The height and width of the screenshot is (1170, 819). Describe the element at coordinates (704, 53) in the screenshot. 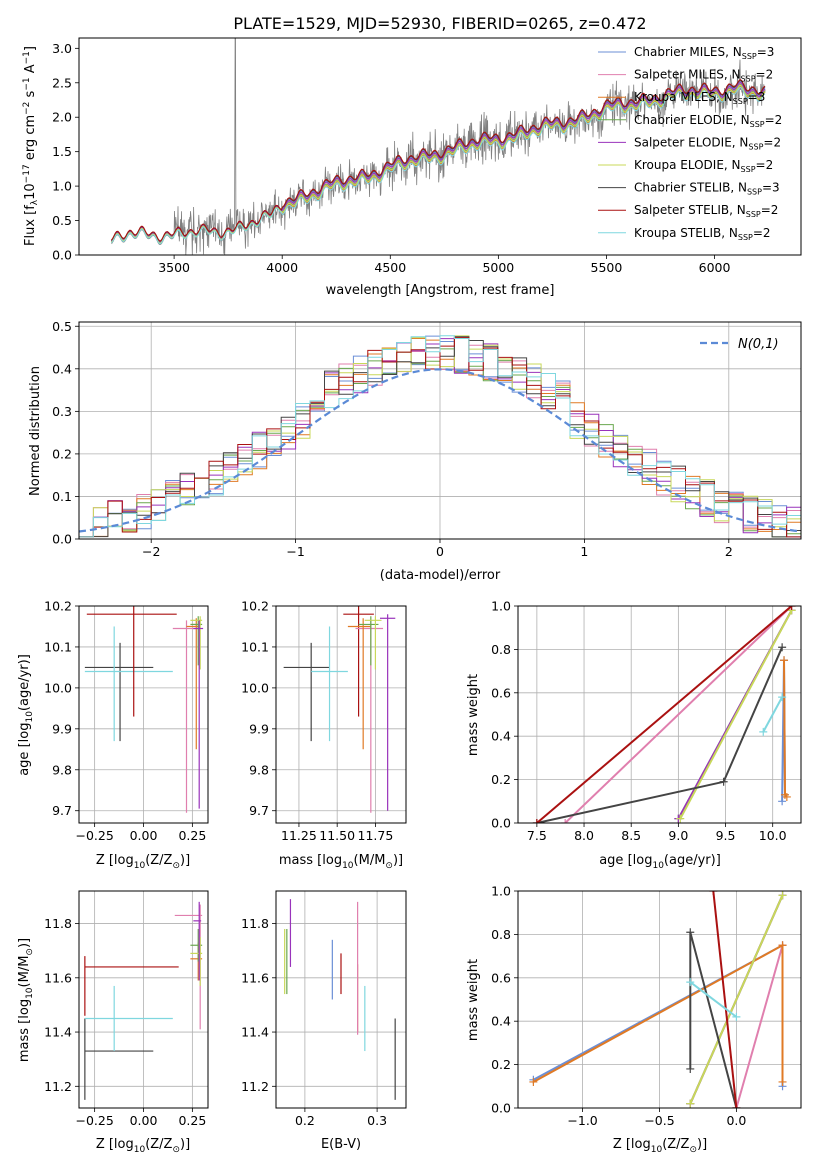

I see `legend-label: Chabrier MILES, NSSP=3` at that location.